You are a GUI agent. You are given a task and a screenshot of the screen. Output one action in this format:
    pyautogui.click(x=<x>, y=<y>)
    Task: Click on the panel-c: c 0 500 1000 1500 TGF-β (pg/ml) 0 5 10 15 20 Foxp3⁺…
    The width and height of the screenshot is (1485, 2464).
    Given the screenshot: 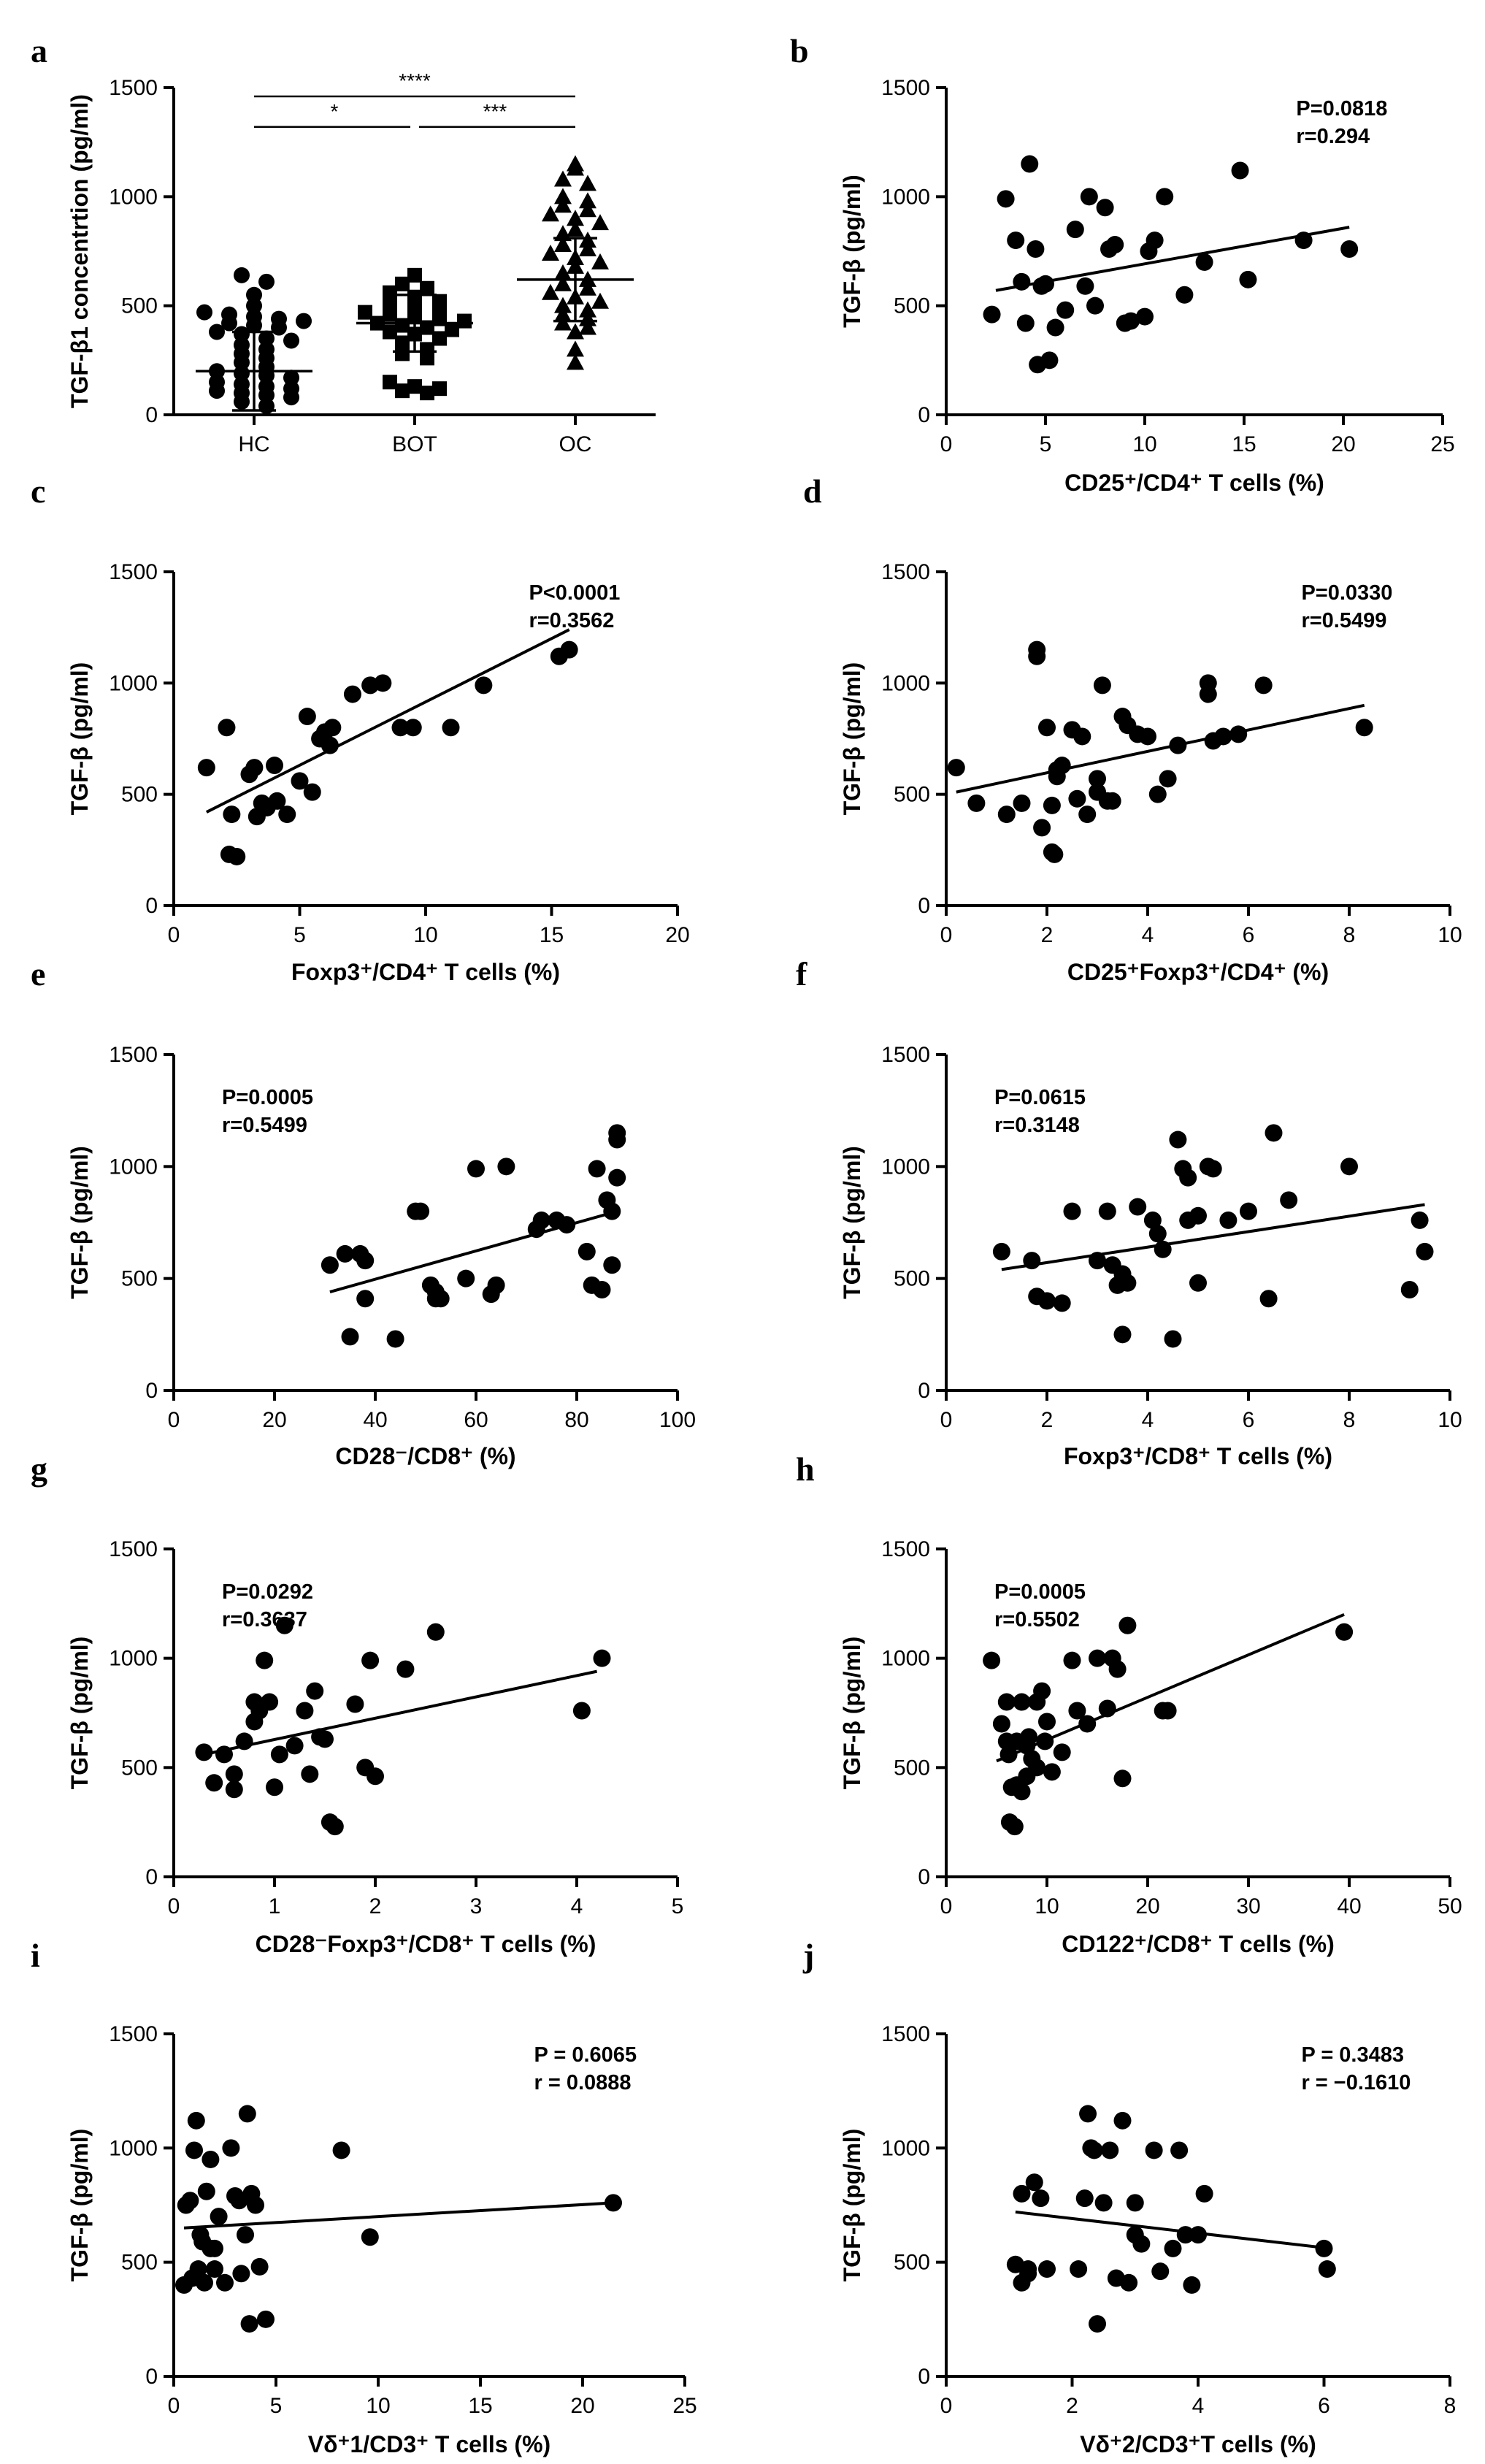 What is the action you would take?
    pyautogui.click(x=360, y=728)
    